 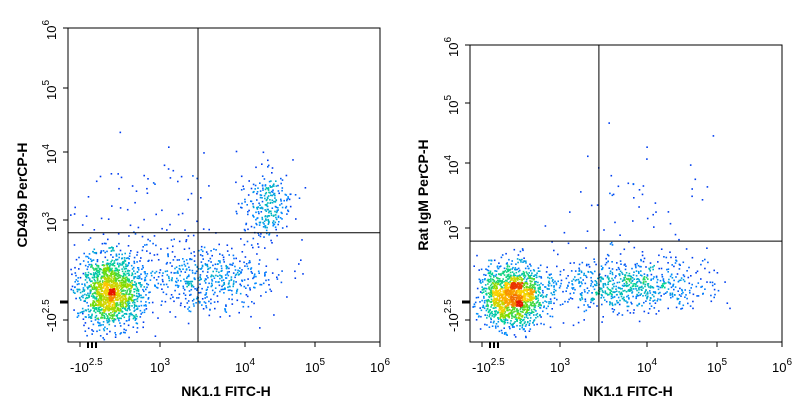 What do you see at coordinates (50, 30) in the screenshot?
I see `y-tick-label: 106` at bounding box center [50, 30].